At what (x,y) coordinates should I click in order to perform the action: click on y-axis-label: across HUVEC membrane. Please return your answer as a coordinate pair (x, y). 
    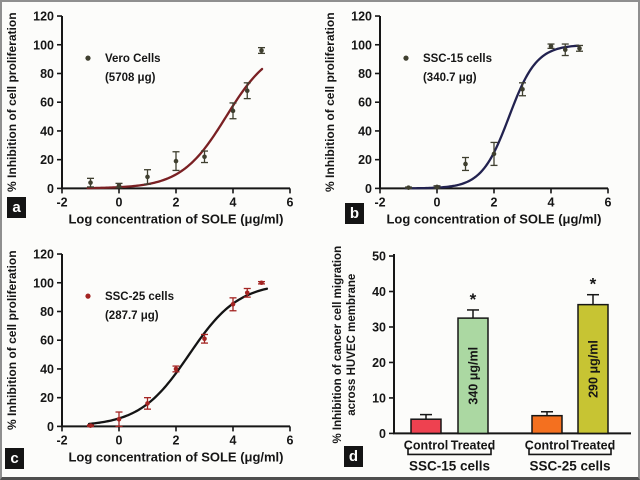
    Looking at the image, I should click on (352, 344).